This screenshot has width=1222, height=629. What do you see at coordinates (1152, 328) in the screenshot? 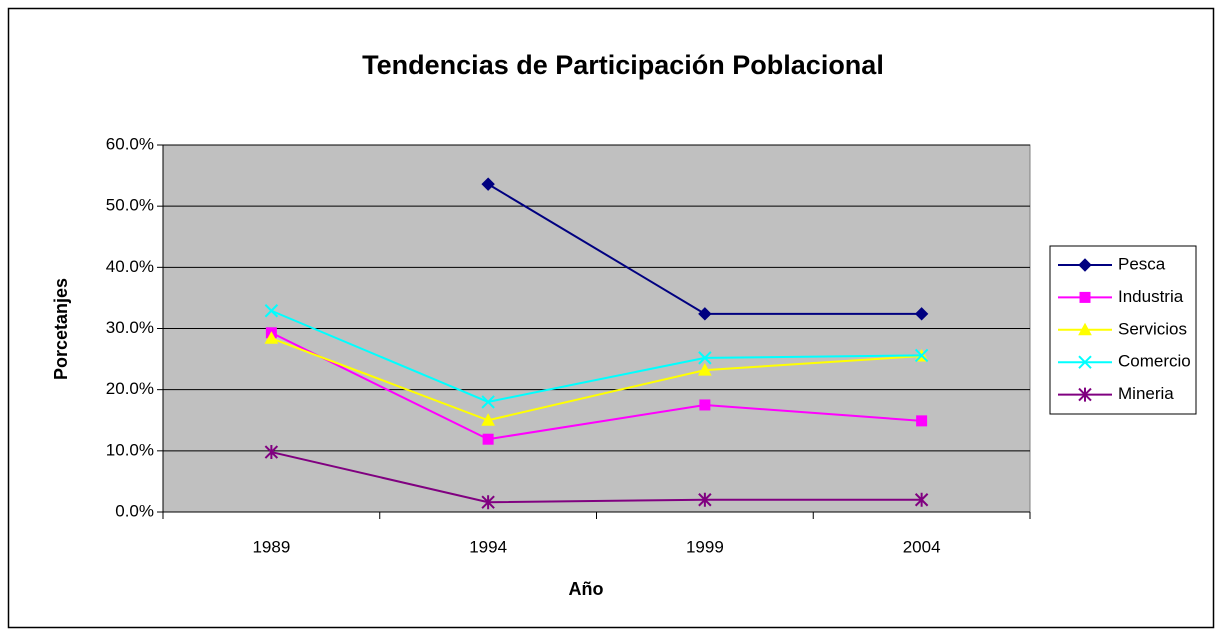
I see `legend-label: Servicios` at bounding box center [1152, 328].